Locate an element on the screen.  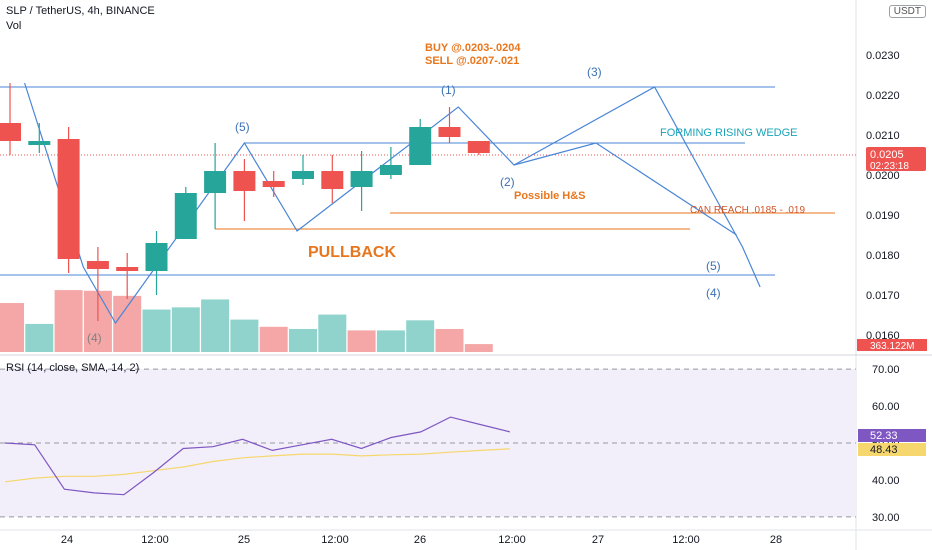
wave-label: (2) is located at coordinates (507, 182).